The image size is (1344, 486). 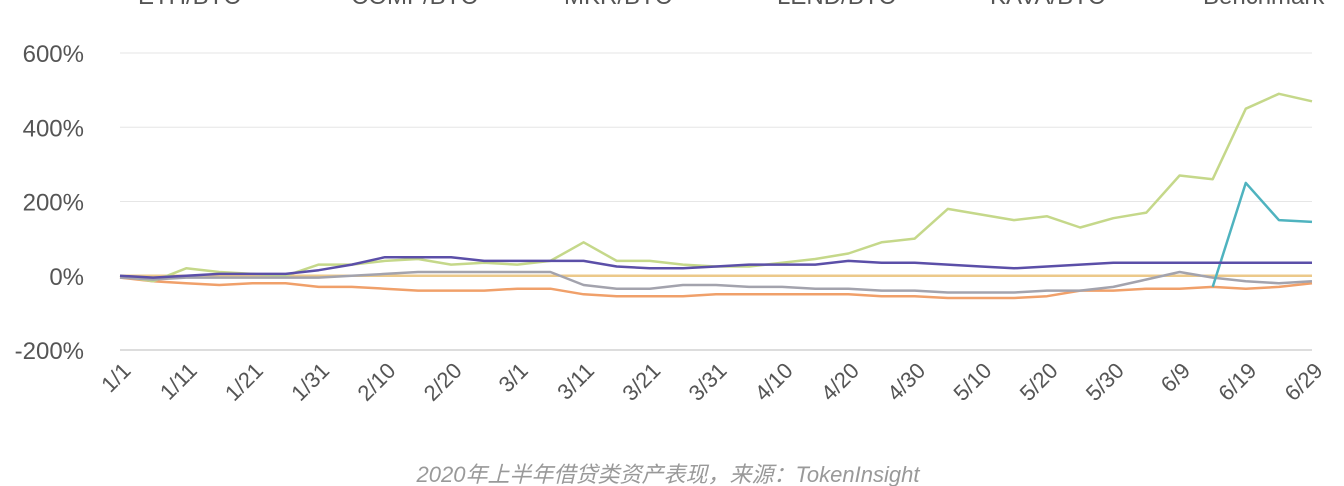 I want to click on x-tick-label: 1/31, so click(x=310, y=382).